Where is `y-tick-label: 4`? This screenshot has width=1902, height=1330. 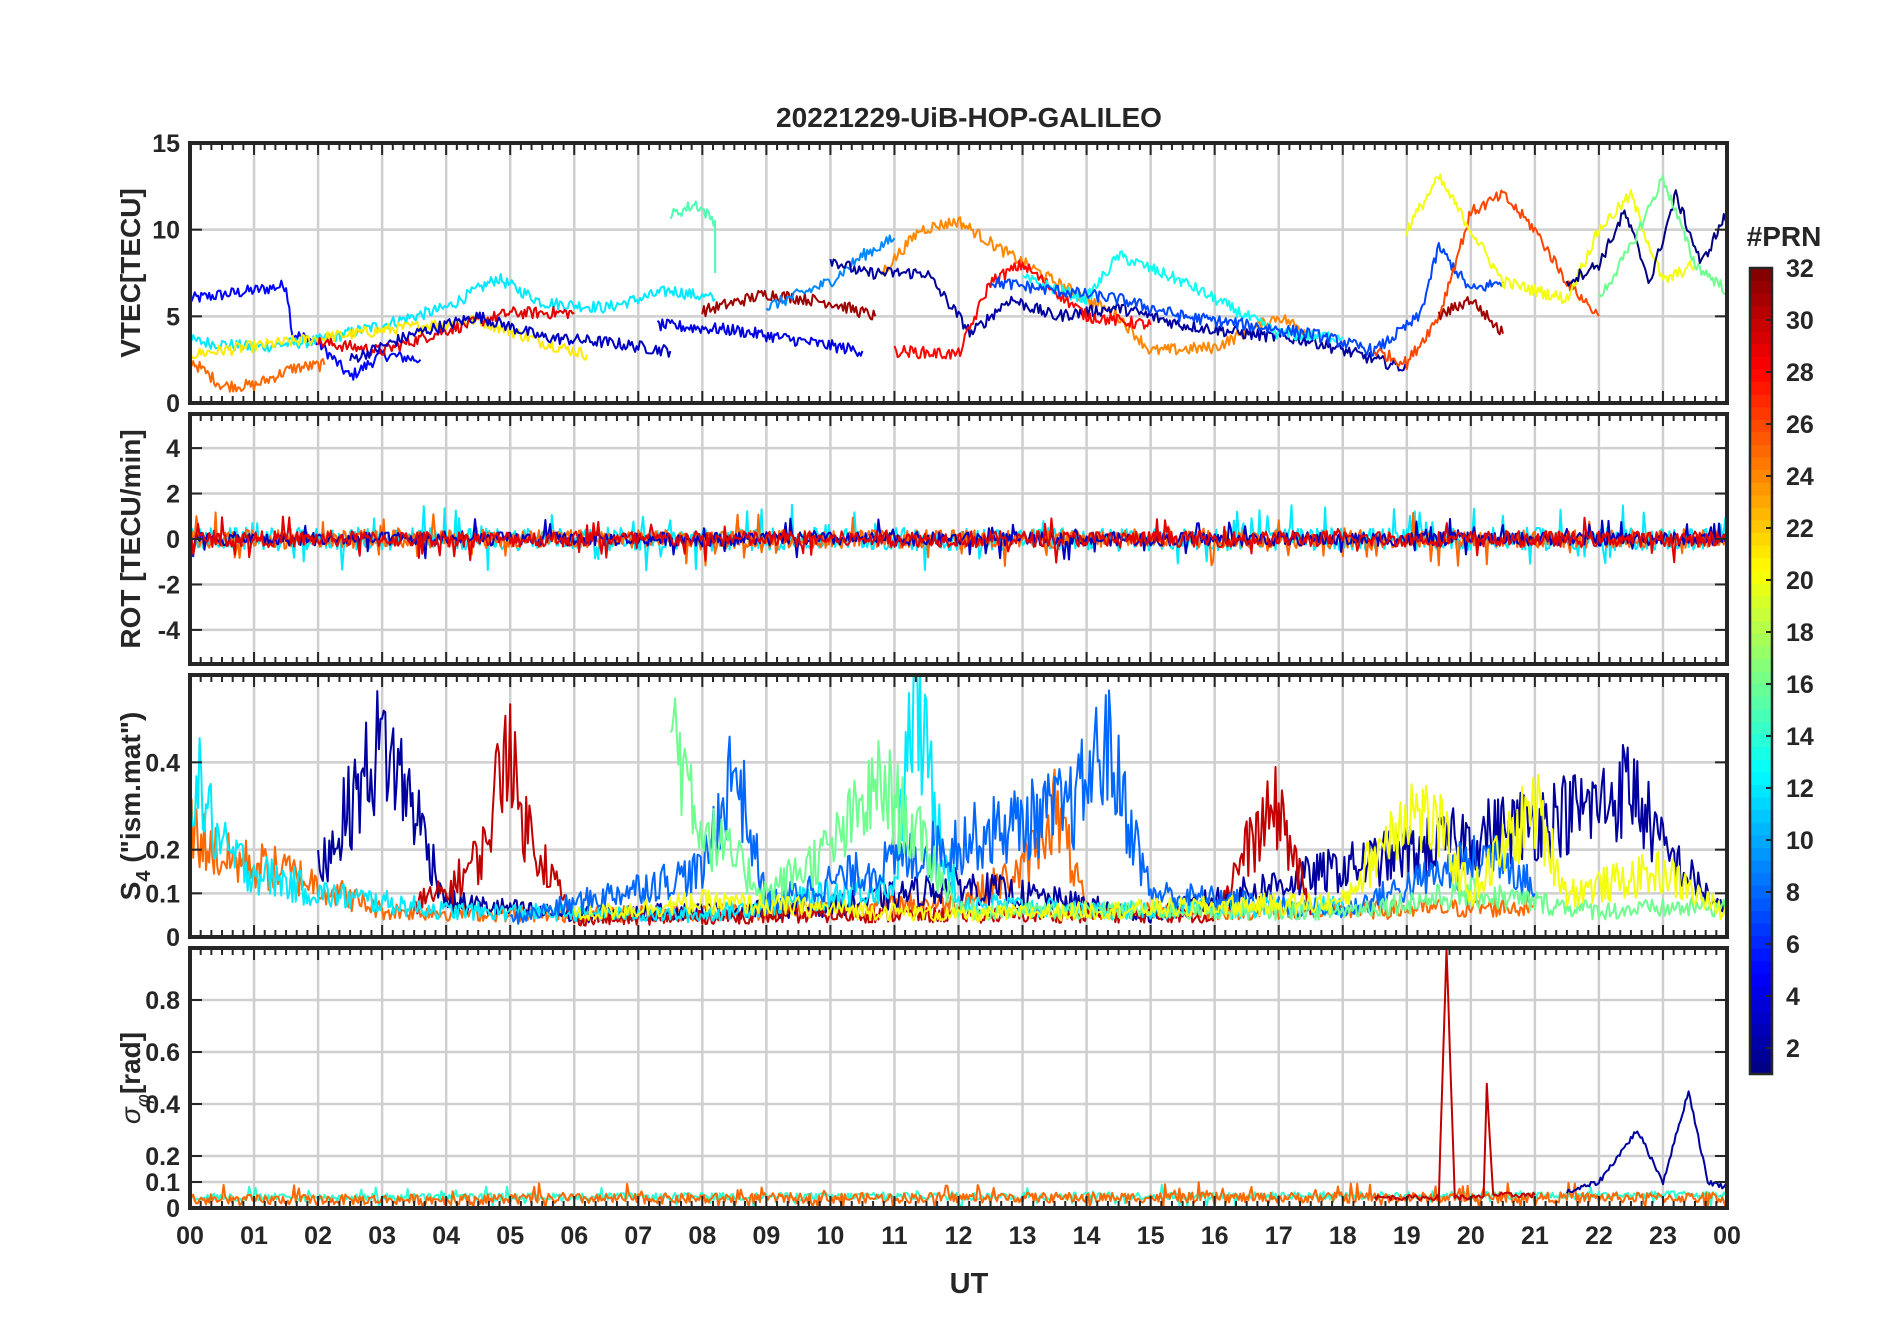 y-tick-label: 4 is located at coordinates (173, 449).